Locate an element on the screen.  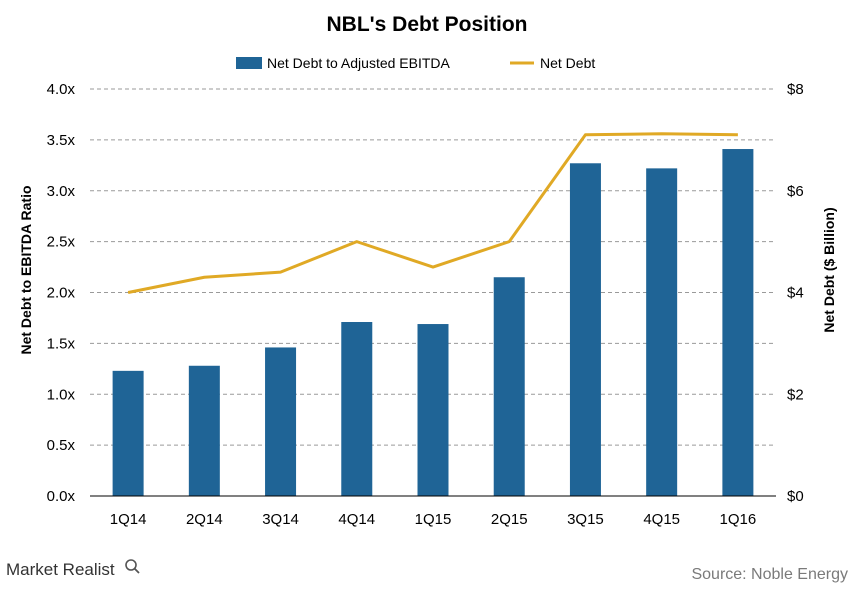
brand-name: Market Realist is located at coordinates (60, 569).